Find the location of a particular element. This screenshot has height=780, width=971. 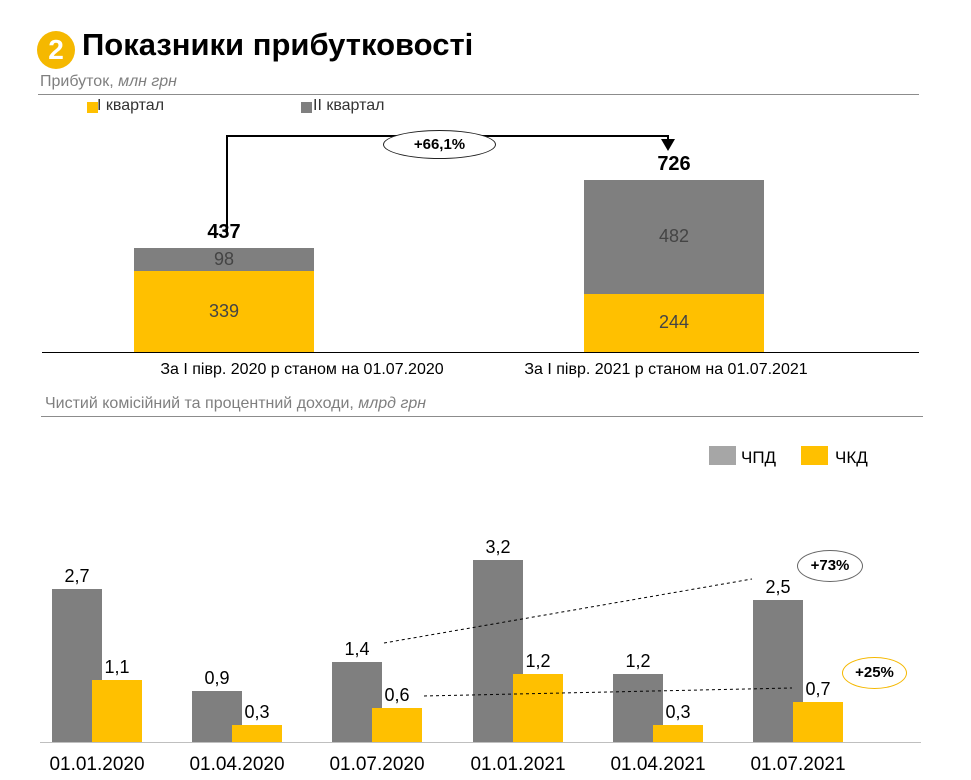

income-category-label: 01.01.2020 is located at coordinates (97, 764).